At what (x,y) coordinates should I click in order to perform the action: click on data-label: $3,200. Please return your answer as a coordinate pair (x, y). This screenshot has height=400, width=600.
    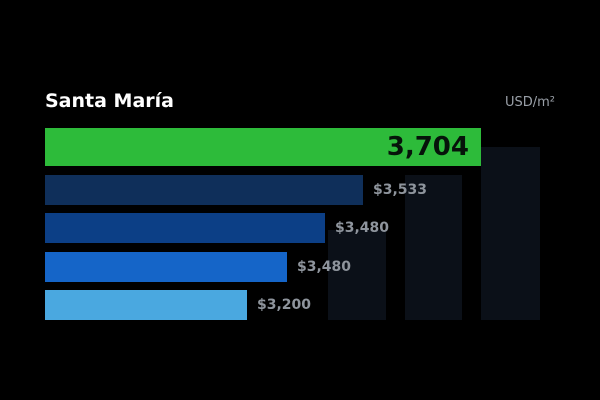
    Looking at the image, I should click on (284, 305).